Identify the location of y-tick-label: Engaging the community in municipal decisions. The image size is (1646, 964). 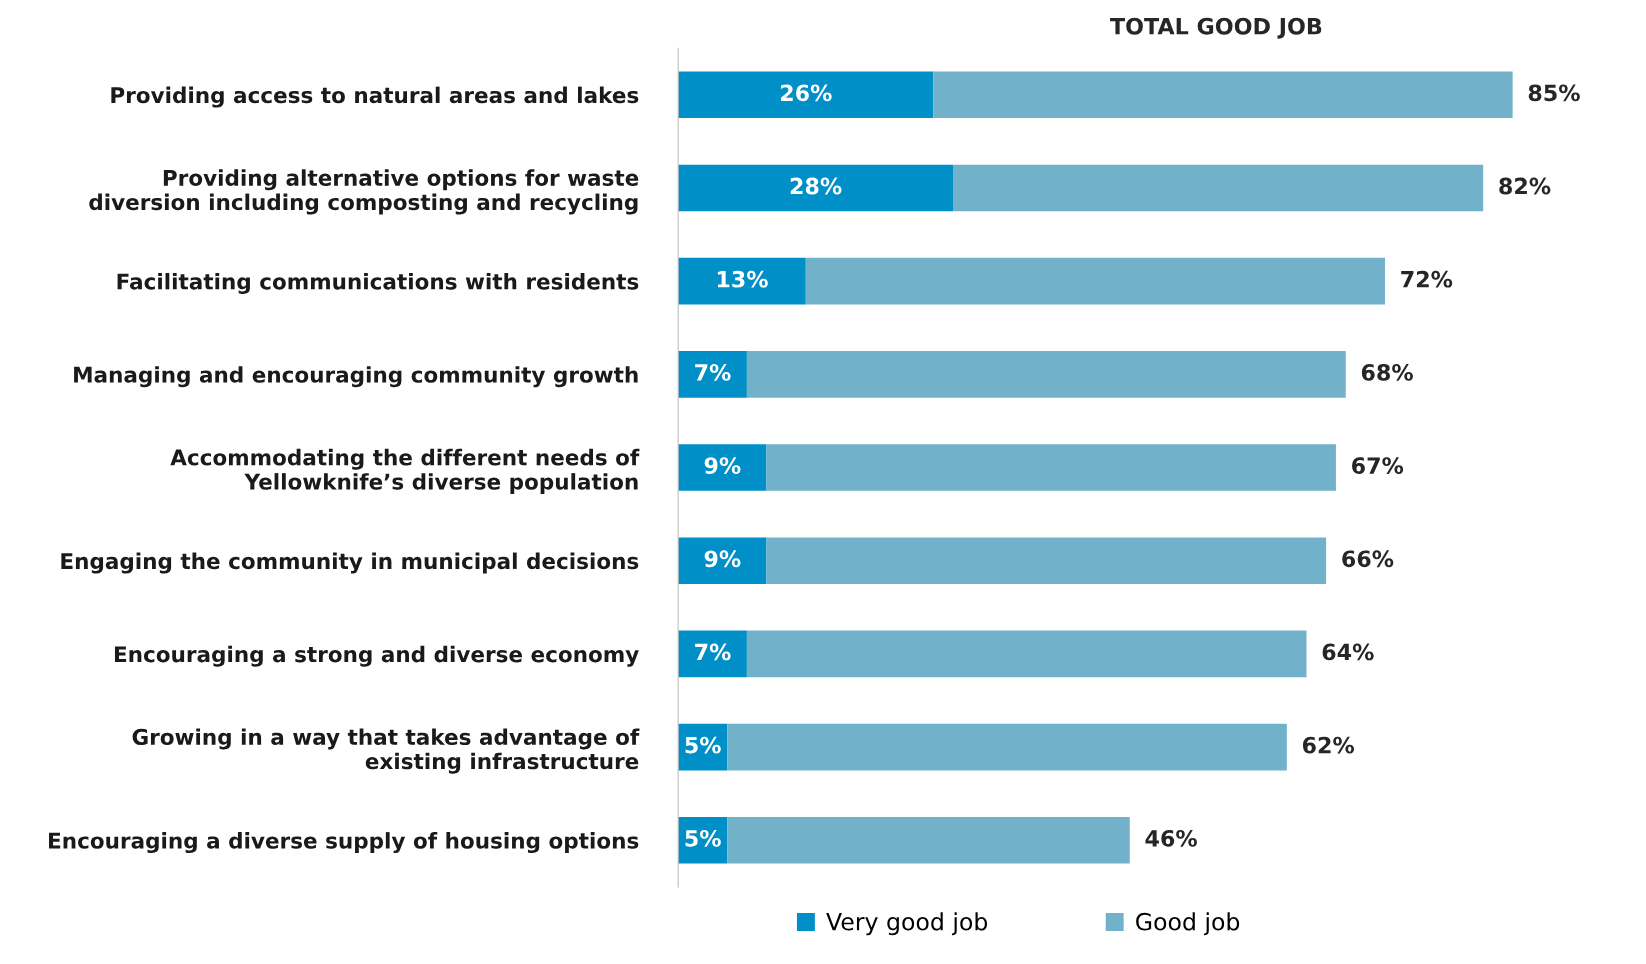
(350, 563).